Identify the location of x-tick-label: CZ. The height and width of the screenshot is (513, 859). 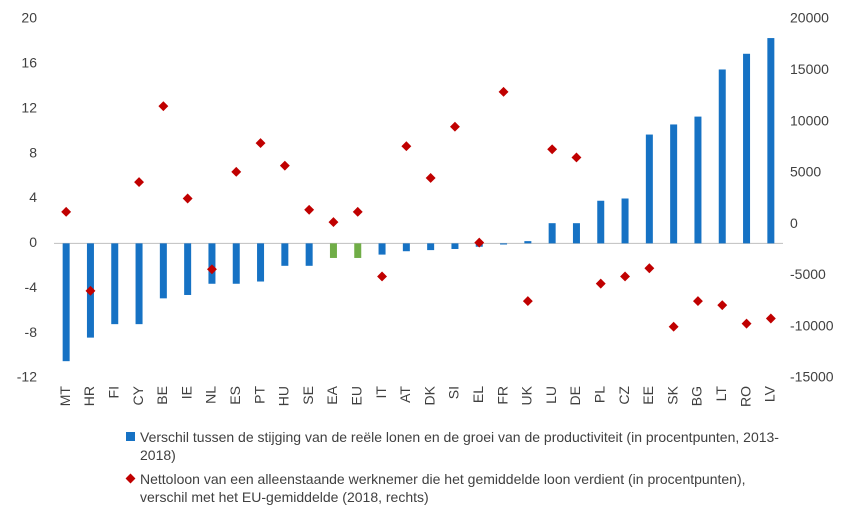
(624, 395).